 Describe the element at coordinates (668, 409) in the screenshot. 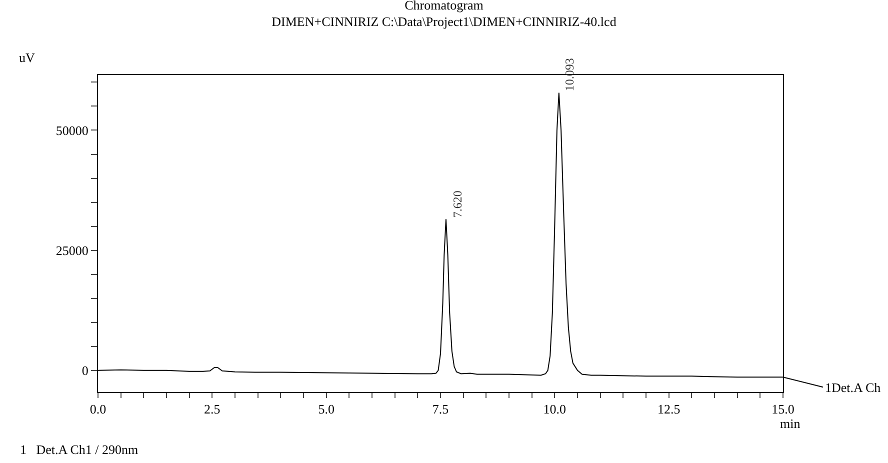

I see `x-tick-label: 12.5` at that location.